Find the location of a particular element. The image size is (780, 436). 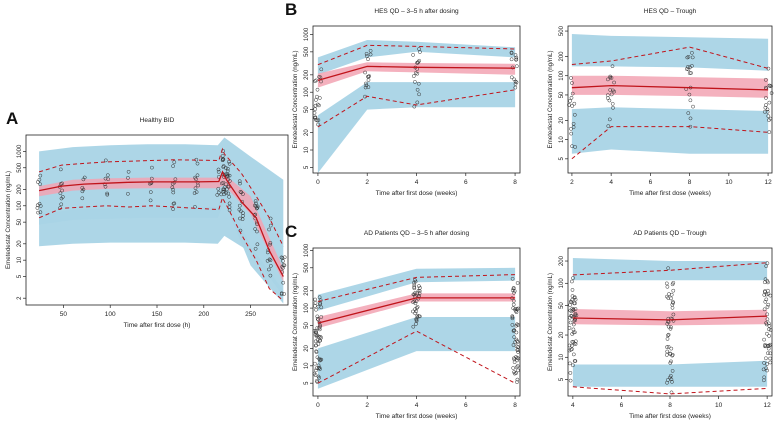

chart-title: AD Patients QD – 3–5 h after dosing is located at coordinates (417, 233).